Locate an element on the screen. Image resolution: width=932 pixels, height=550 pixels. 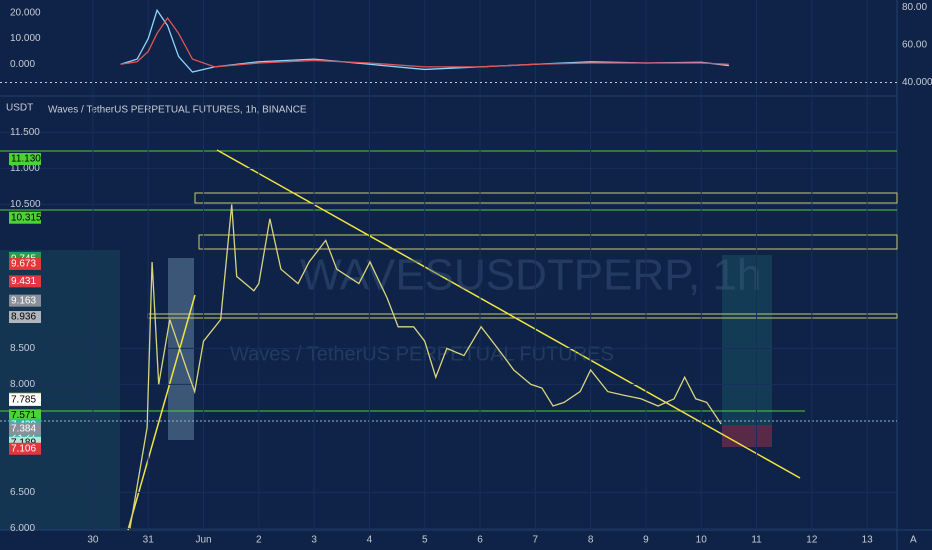
y-tick-label: 11.500 is located at coordinates (25, 132).